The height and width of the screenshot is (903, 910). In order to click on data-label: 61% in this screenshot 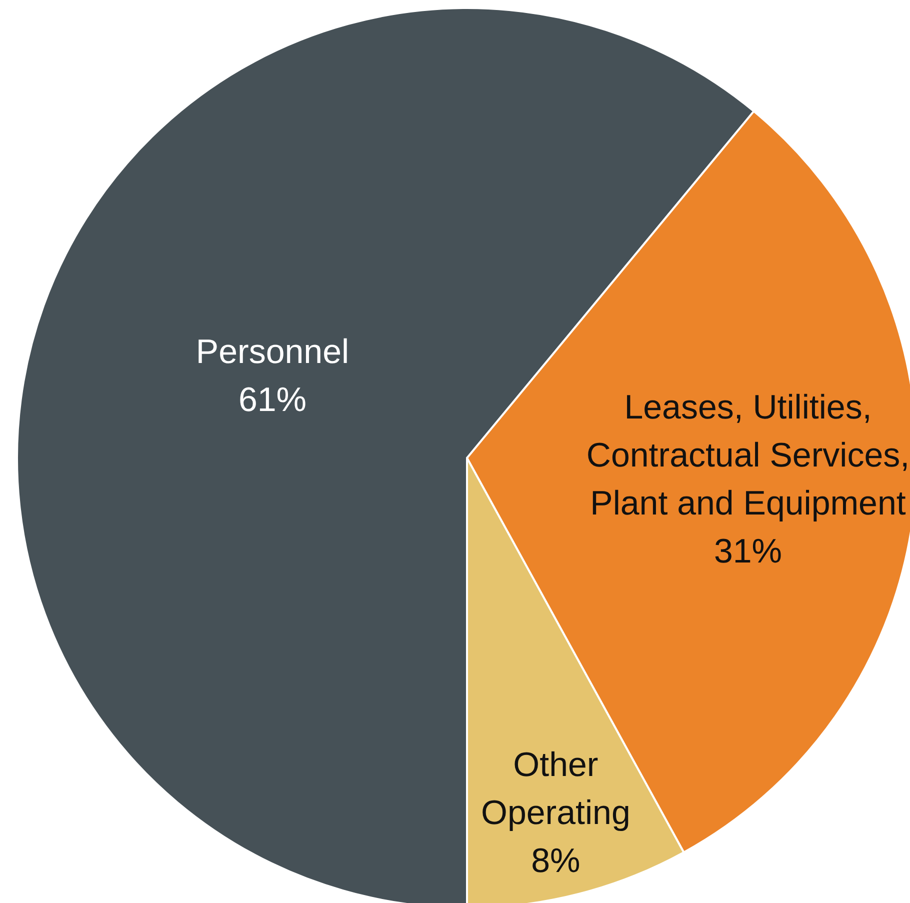, I will do `click(272, 399)`.